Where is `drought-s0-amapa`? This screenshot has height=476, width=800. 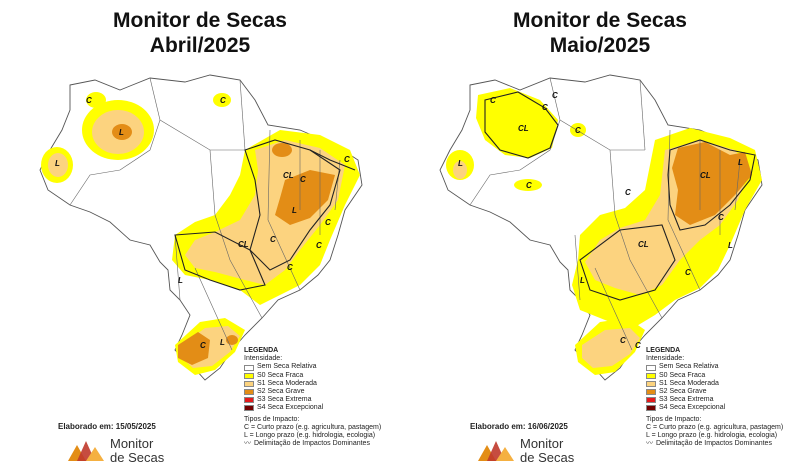
drought-s0-amapa is located at coordinates (222, 100).